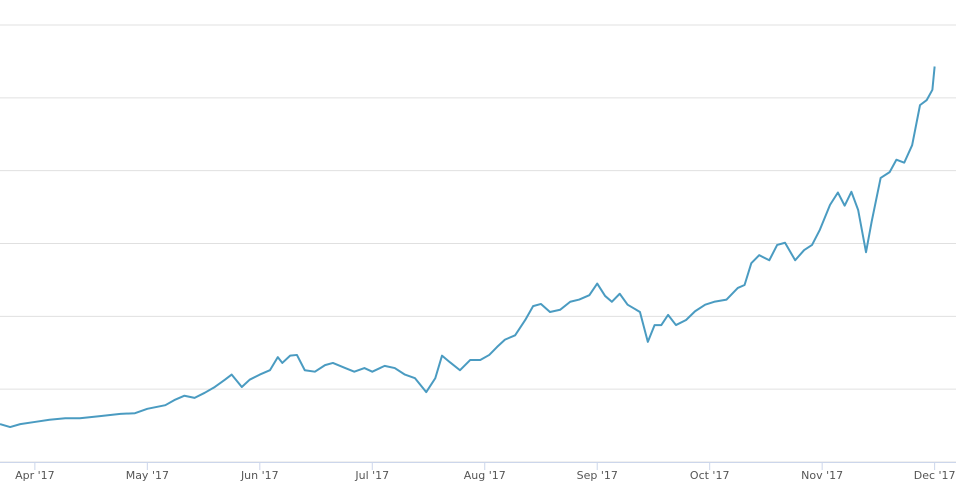  I want to click on x-tick-label: May '17, so click(147, 475).